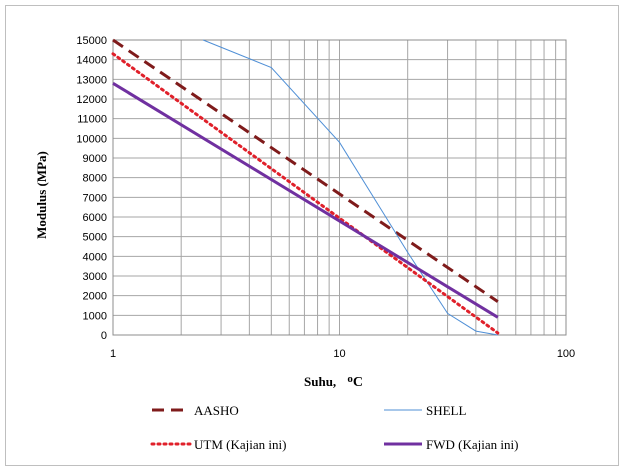 The image size is (625, 473). What do you see at coordinates (240, 444) in the screenshot?
I see `legend-label-2: UTM (Kajian ini)` at bounding box center [240, 444].